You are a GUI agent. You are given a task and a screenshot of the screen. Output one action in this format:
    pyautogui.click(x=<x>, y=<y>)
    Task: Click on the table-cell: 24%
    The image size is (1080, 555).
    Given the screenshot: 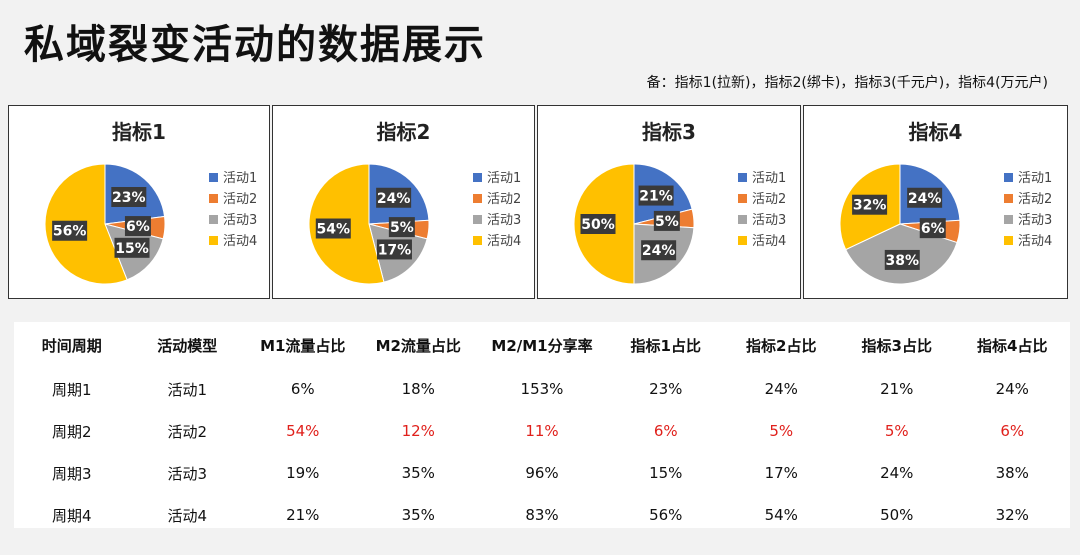 What is the action you would take?
    pyautogui.click(x=1012, y=389)
    